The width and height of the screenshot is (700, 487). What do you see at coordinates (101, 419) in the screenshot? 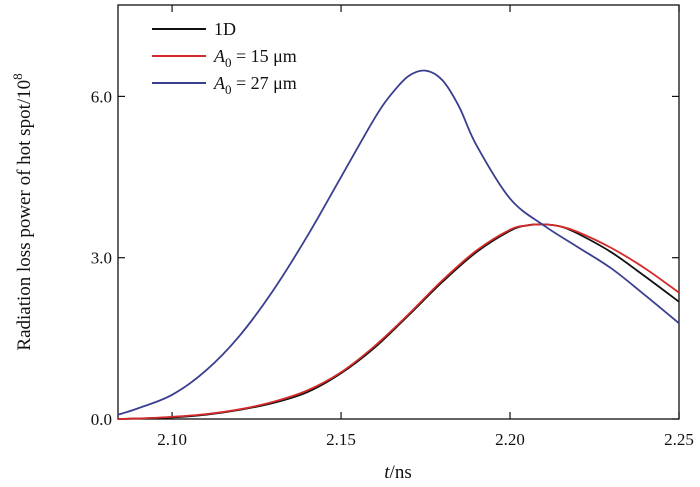
I see `y-tick-label: 0.0` at bounding box center [101, 419].